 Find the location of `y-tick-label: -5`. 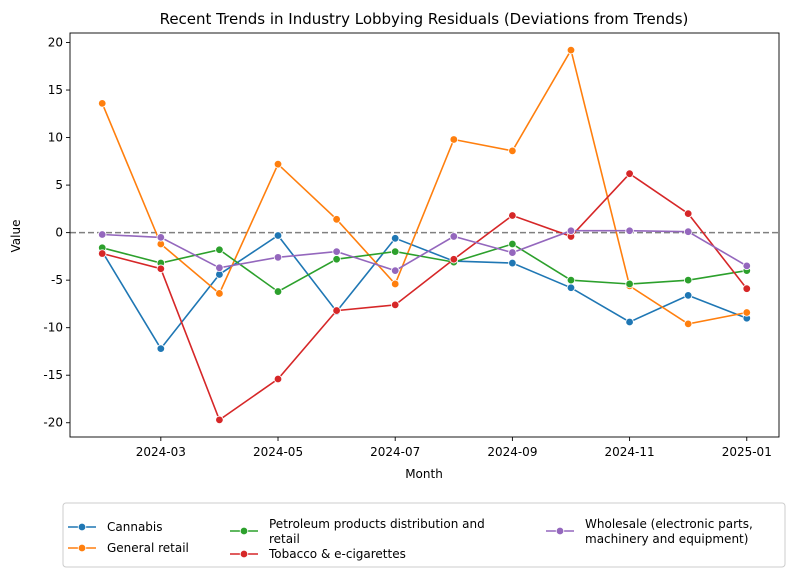

y-tick-label: -5 is located at coordinates (57, 280).